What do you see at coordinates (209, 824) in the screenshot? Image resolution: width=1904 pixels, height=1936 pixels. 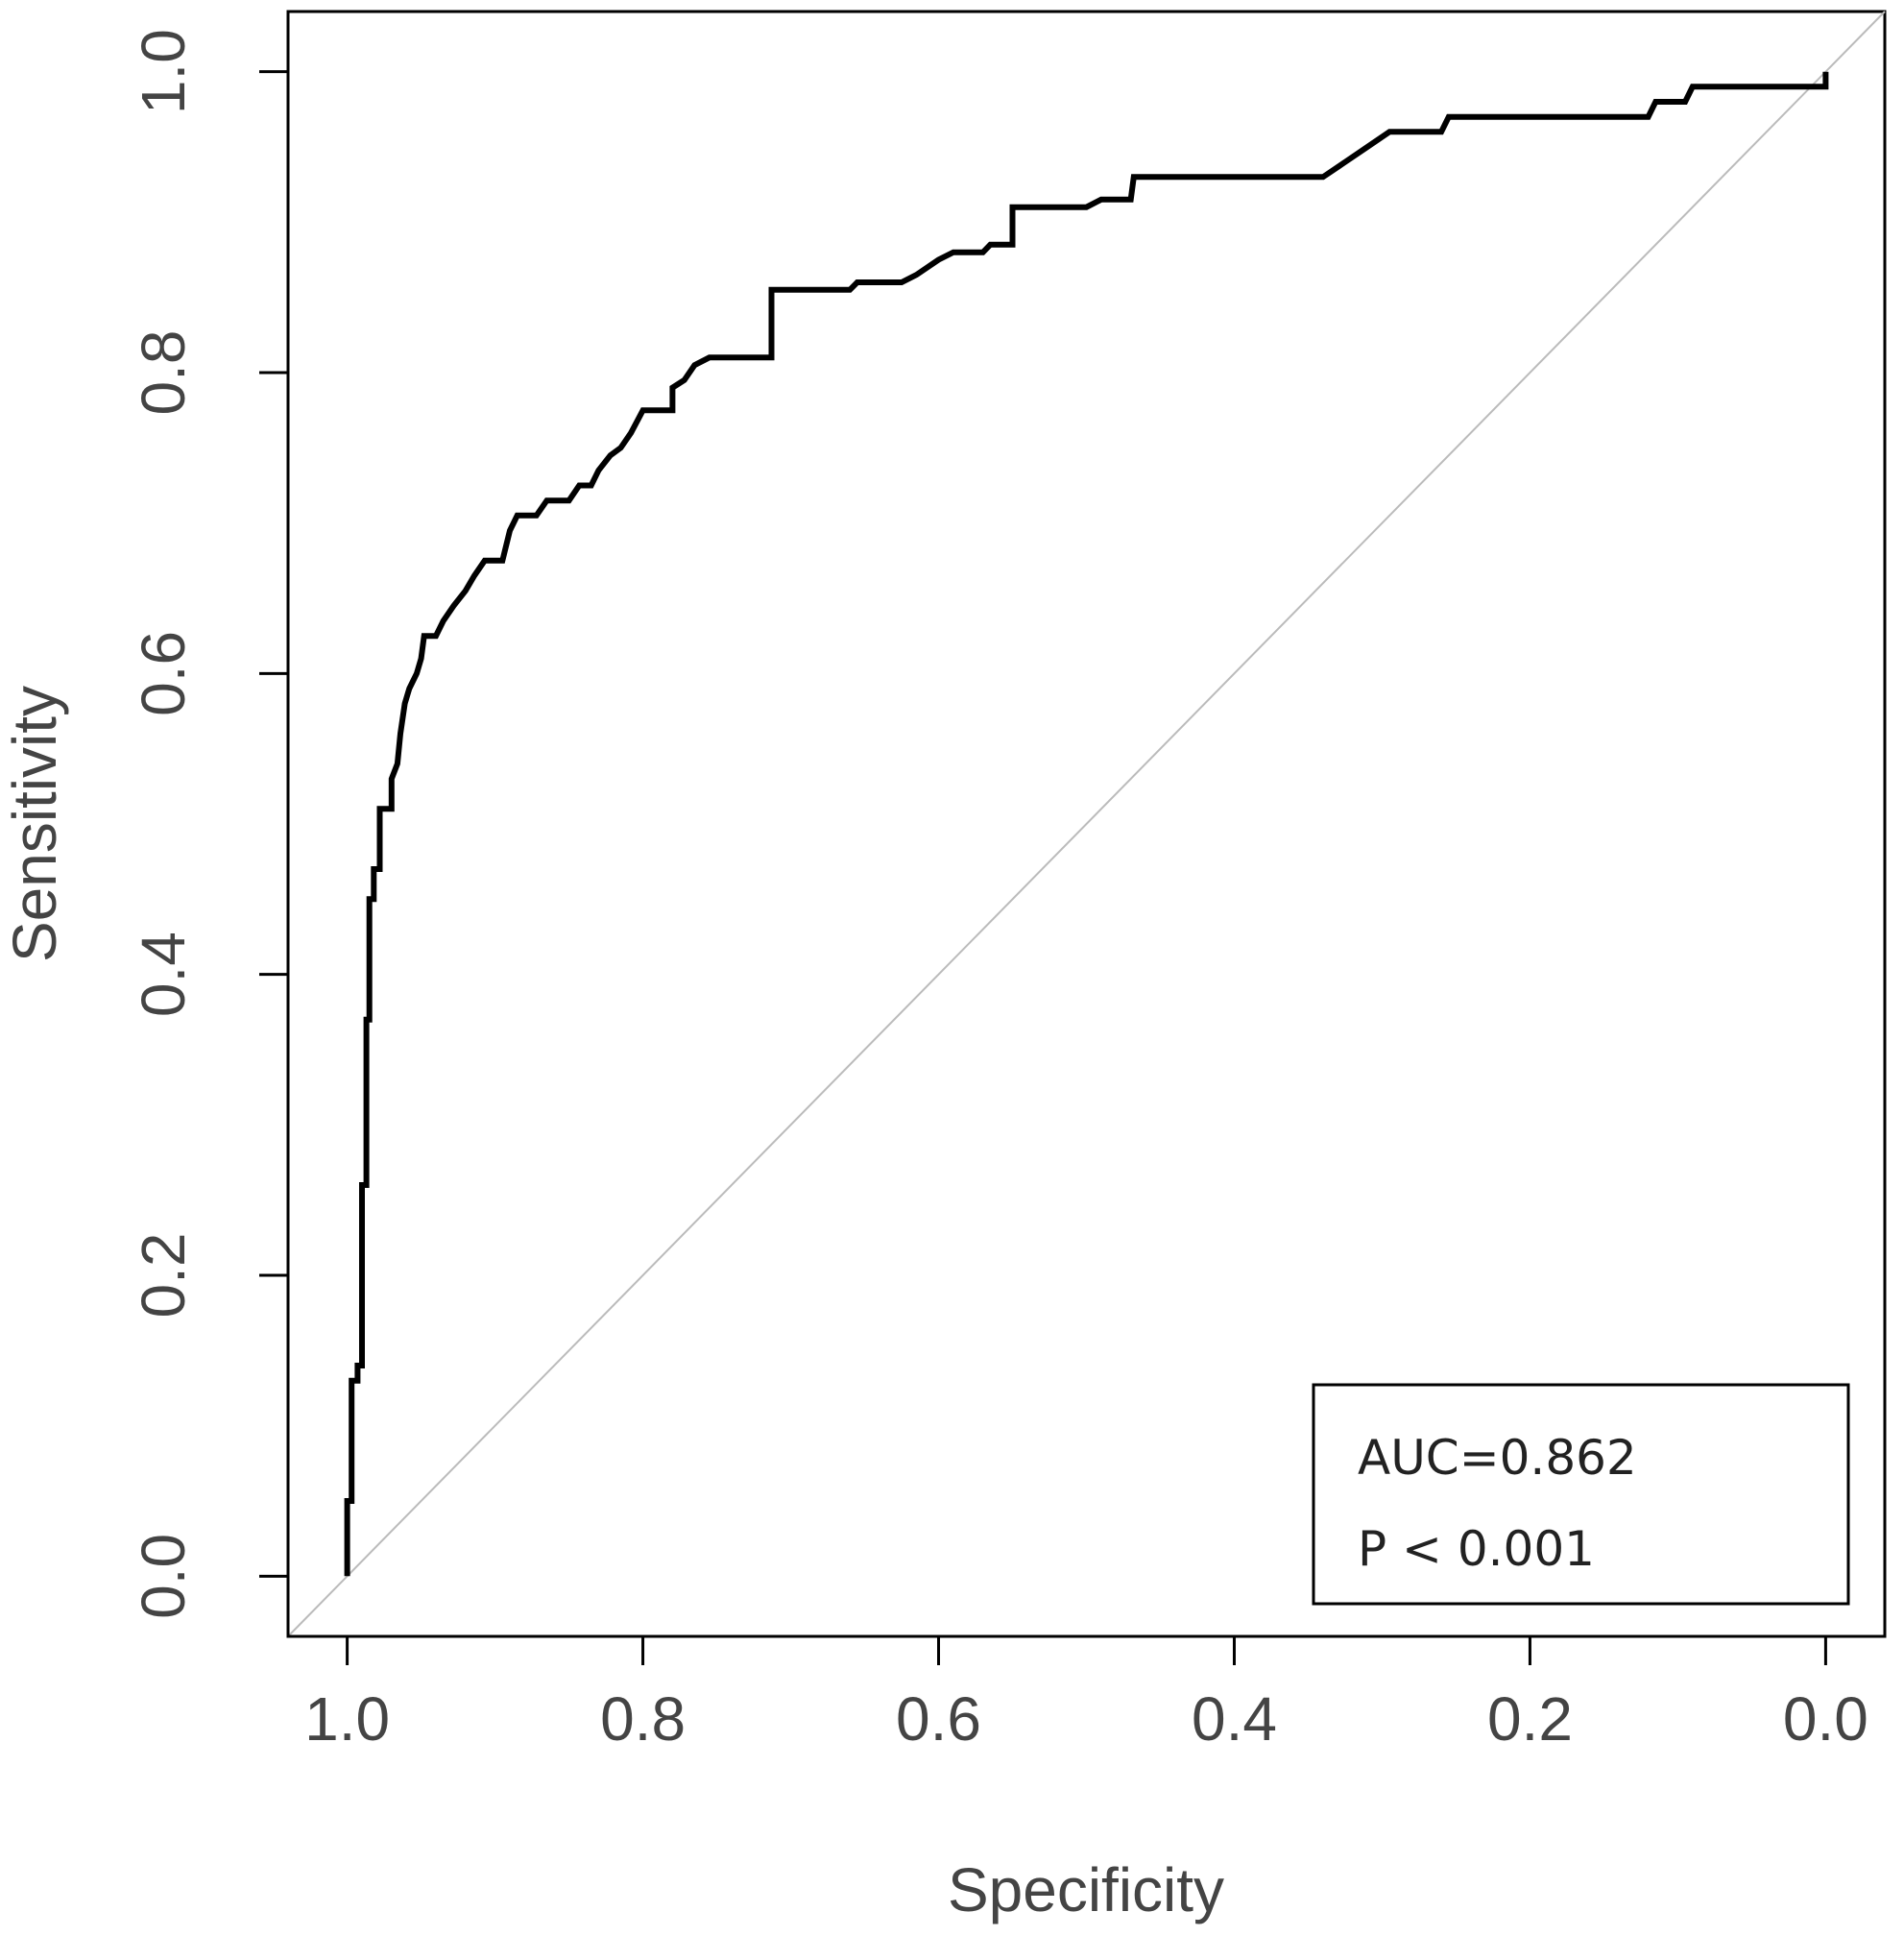 I see `y-axis-ticks: 0.0 0.2 0.4 0.6 0.8 1.0` at bounding box center [209, 824].